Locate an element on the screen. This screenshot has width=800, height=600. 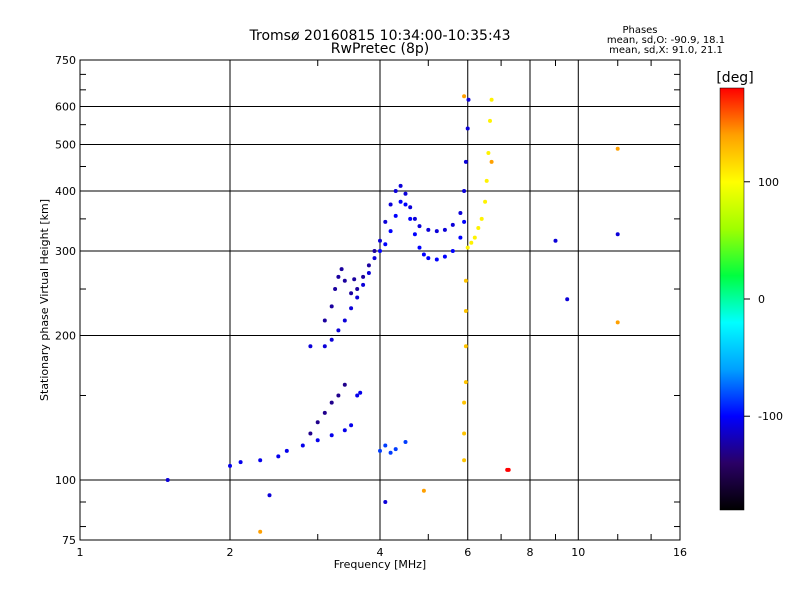
x-tick-label: 4 is located at coordinates (380, 552).